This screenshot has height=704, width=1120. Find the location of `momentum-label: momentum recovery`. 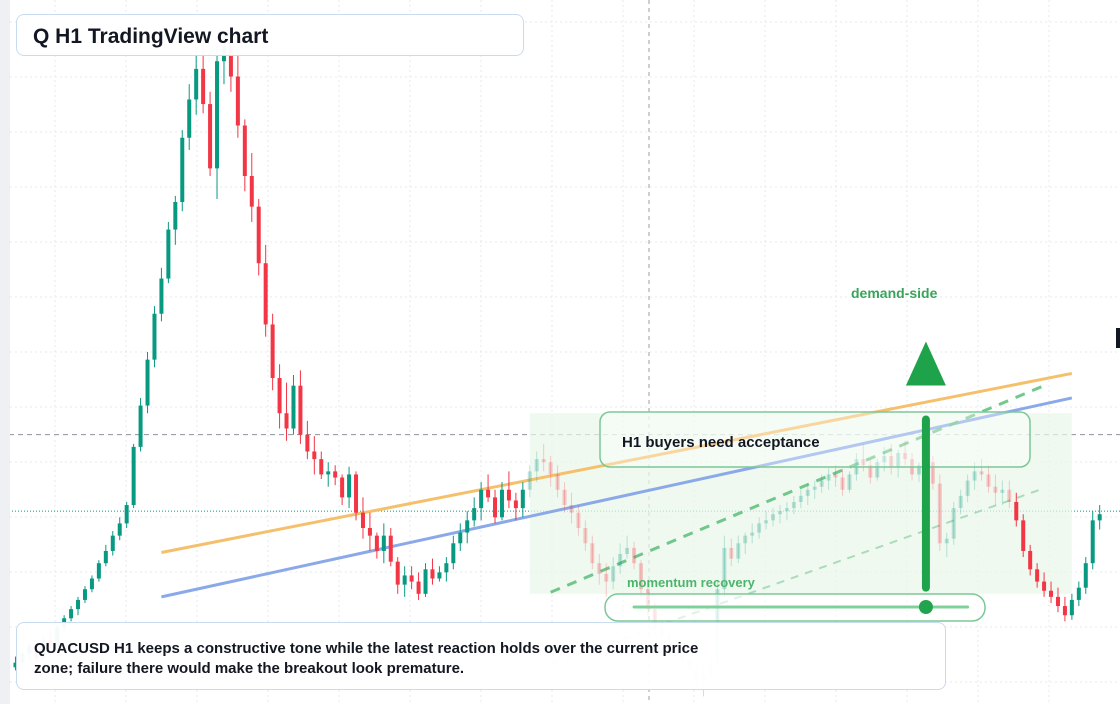

momentum-label: momentum recovery is located at coordinates (691, 582).